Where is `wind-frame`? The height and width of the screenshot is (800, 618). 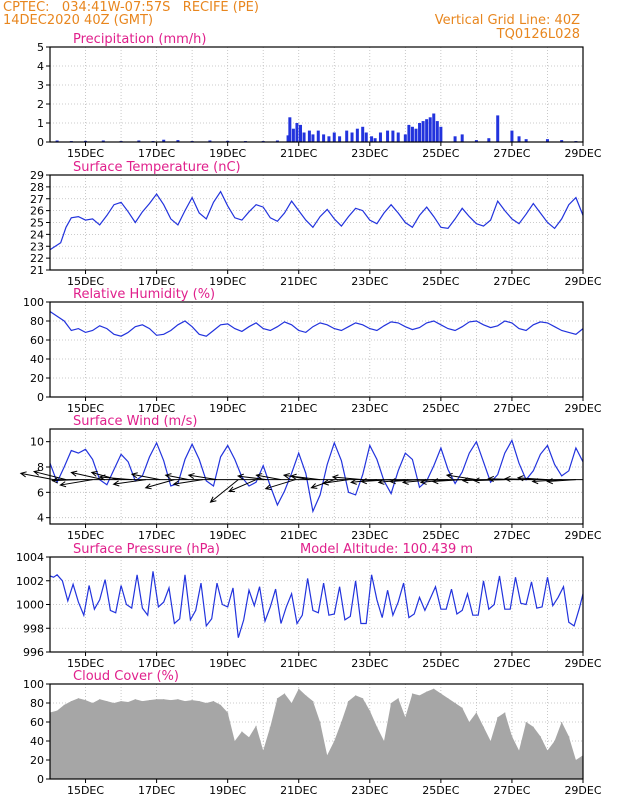 wind-frame is located at coordinates (316, 476).